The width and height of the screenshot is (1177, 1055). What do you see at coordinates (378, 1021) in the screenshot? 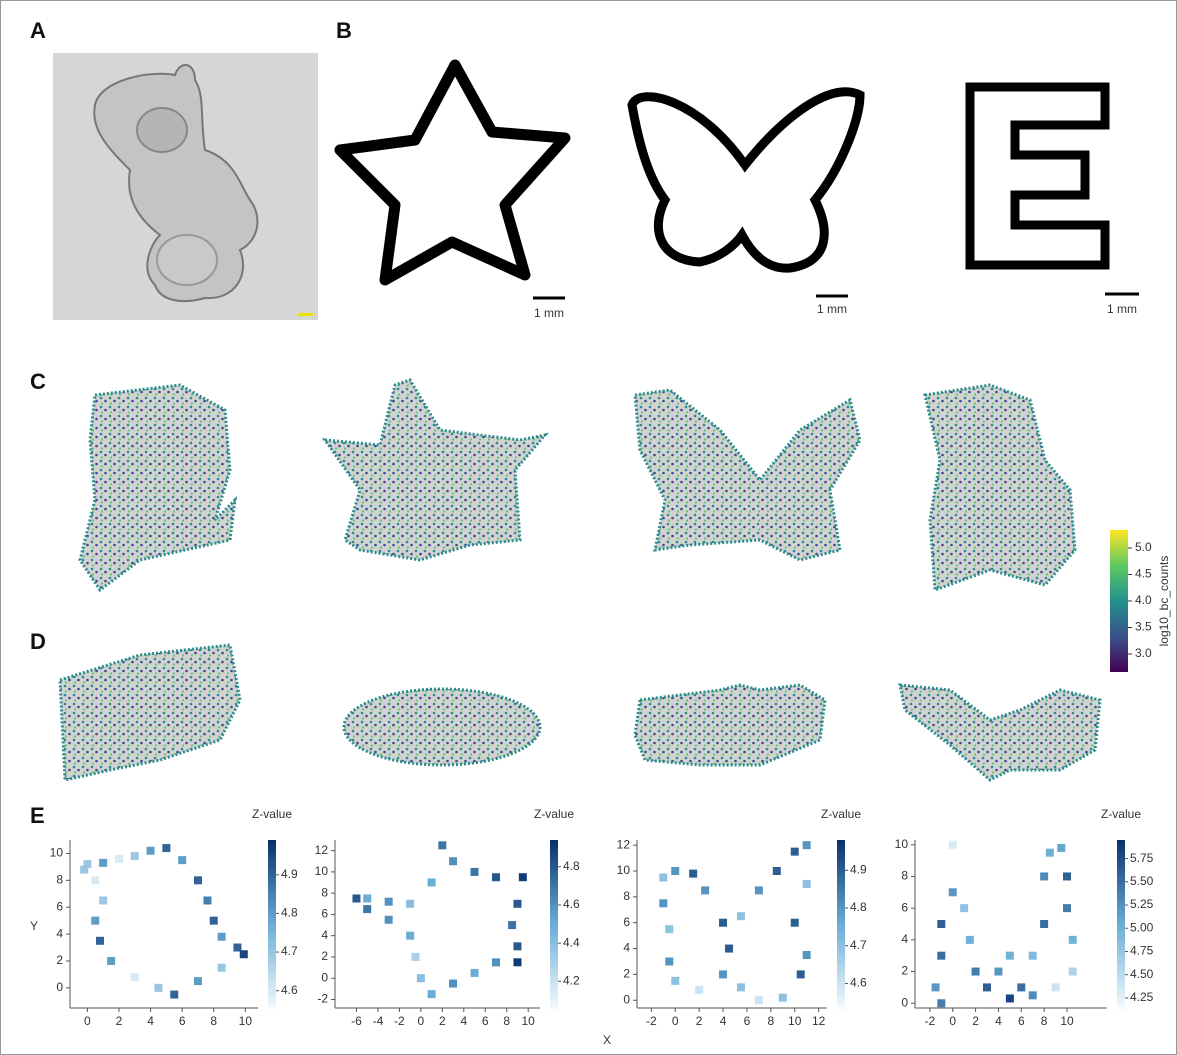
I see `x-tick-label: -4` at bounding box center [378, 1021].